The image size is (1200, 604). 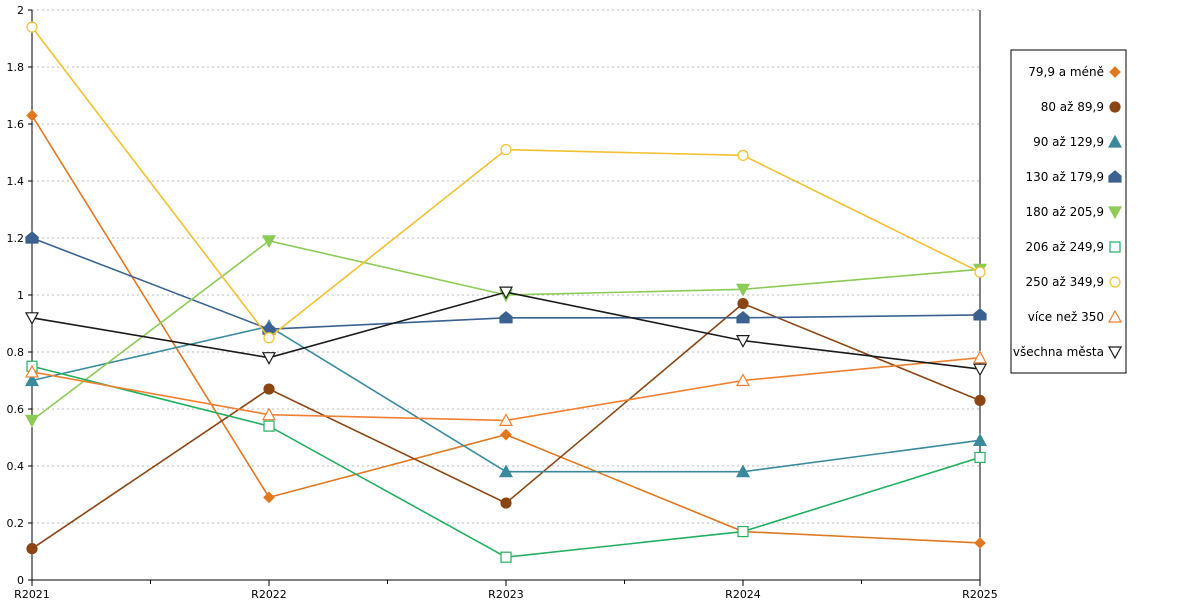 I want to click on legend-item: více než 350, so click(x=1075, y=316).